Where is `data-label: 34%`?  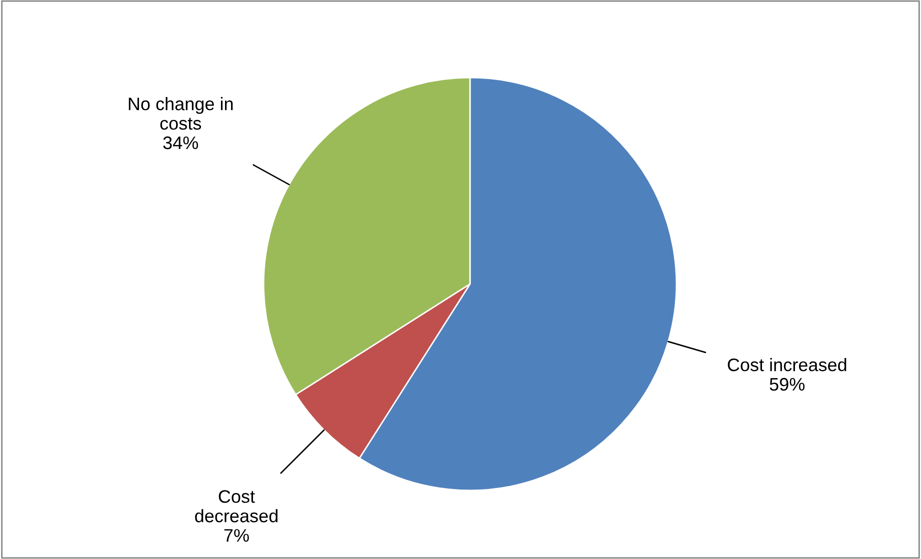
data-label: 34% is located at coordinates (180, 143).